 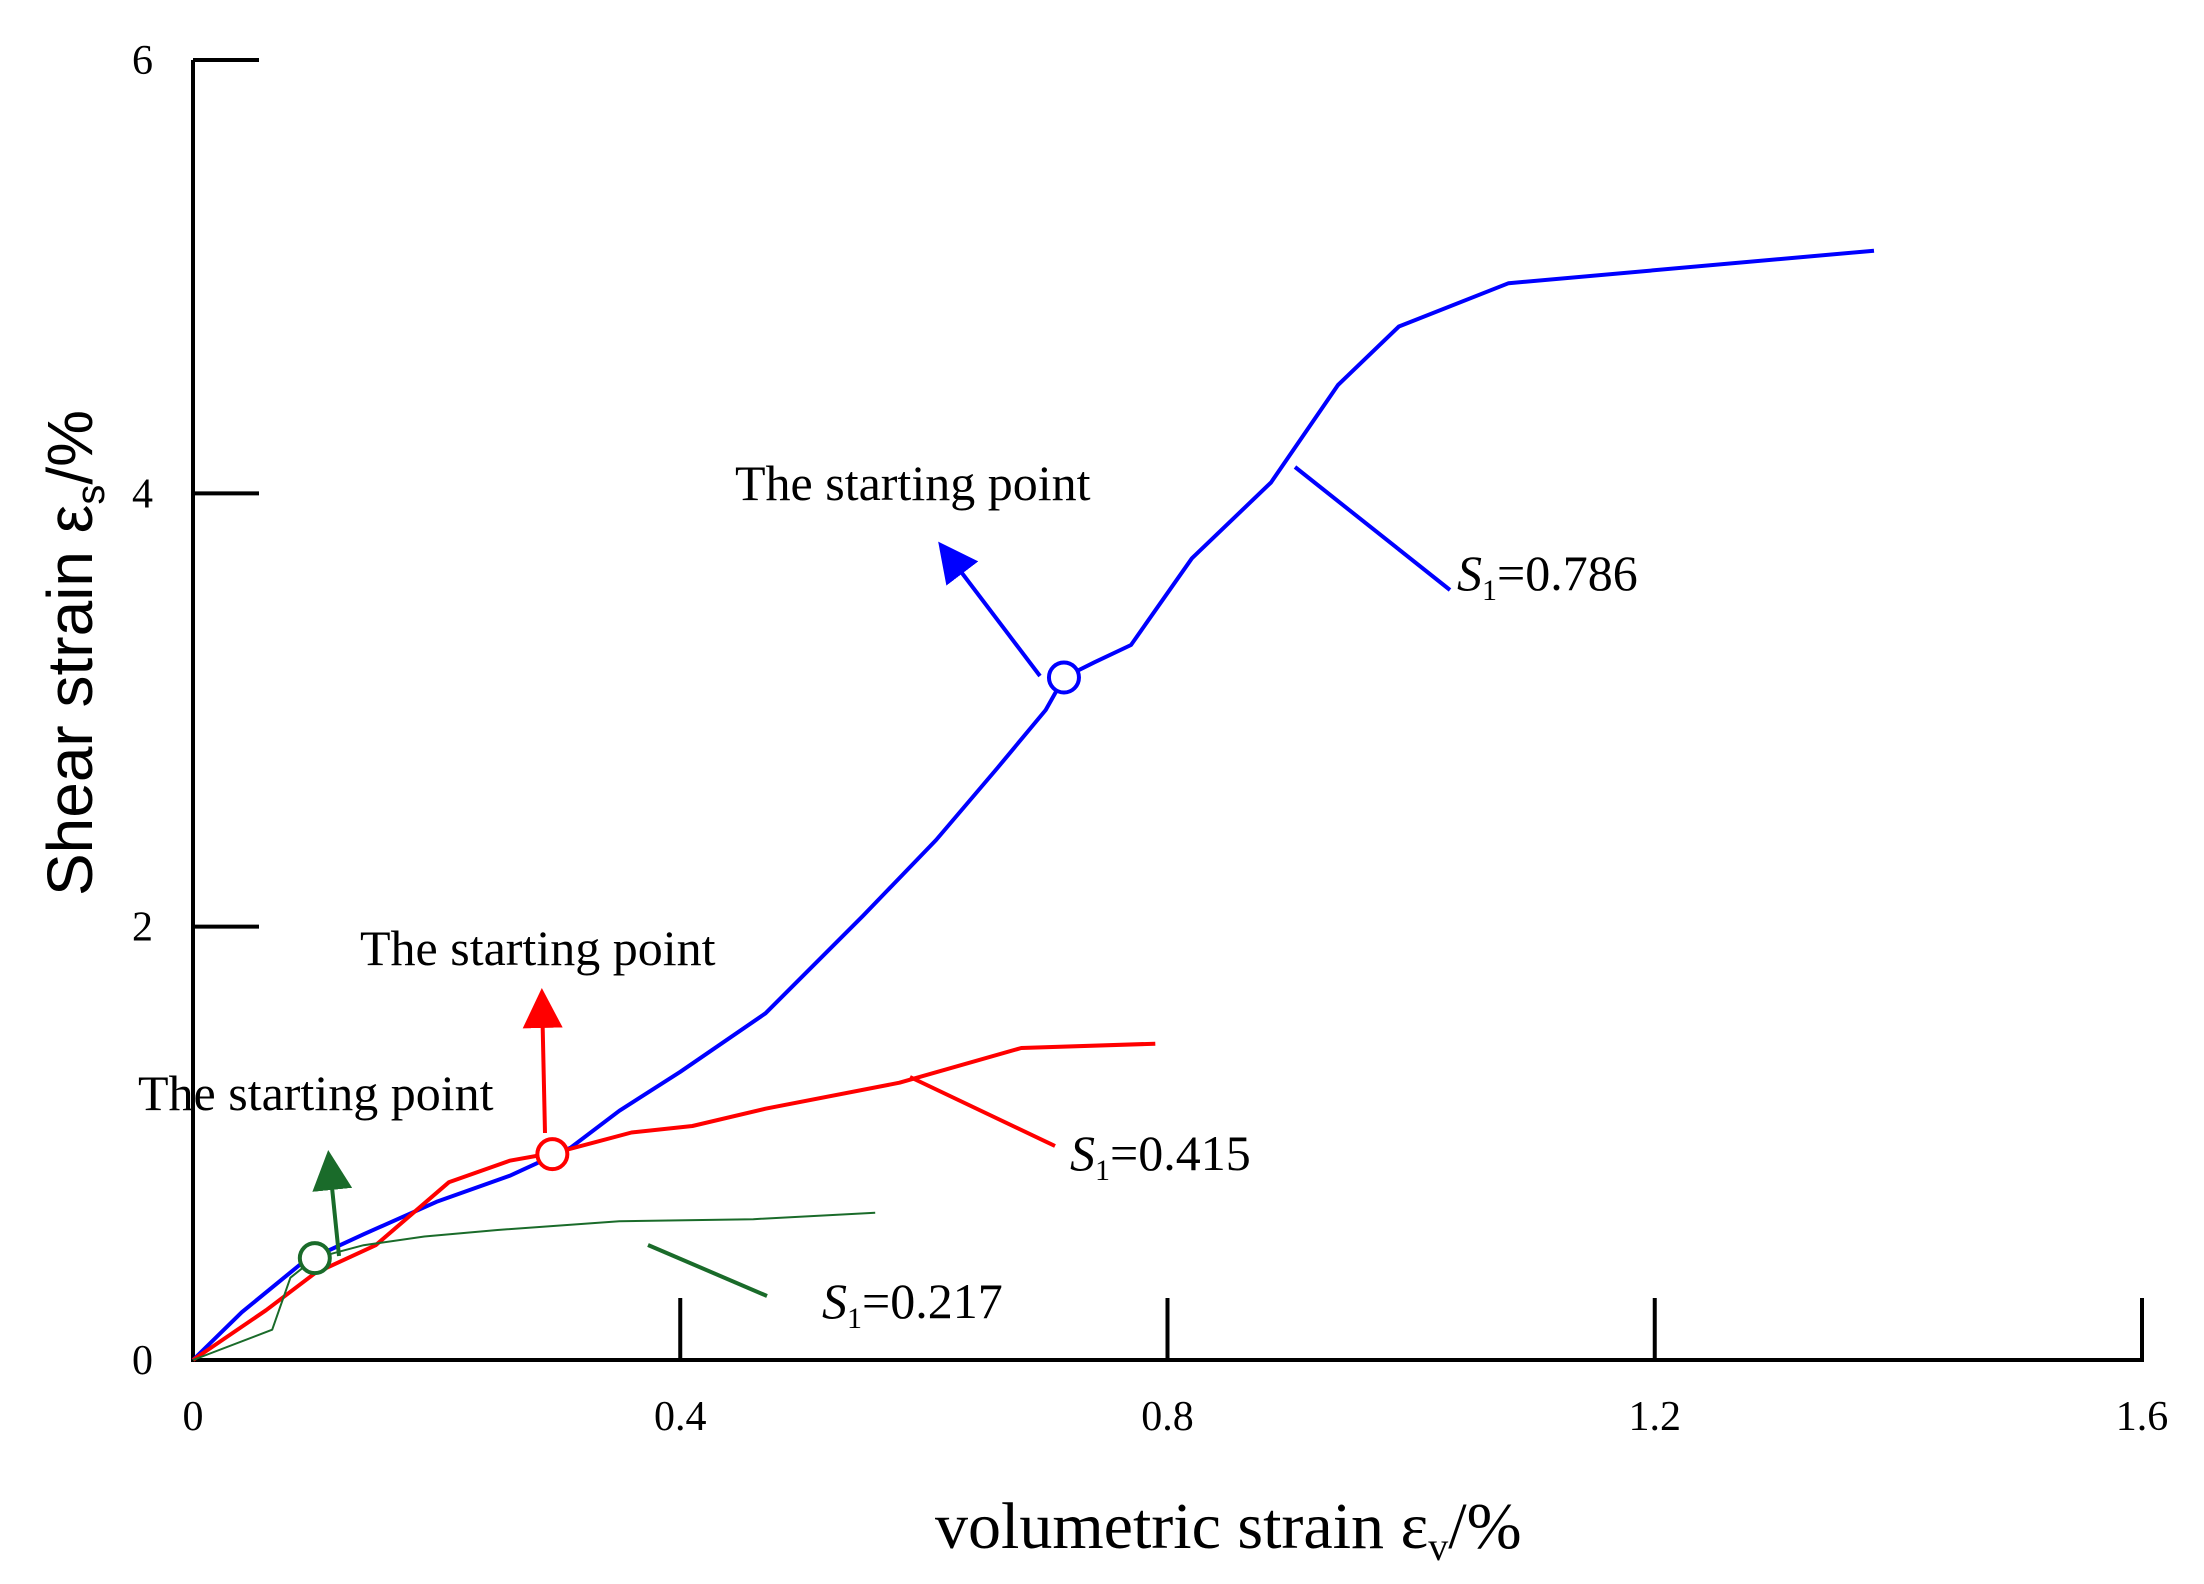 I want to click on y-tick-labels: 0 2 4 6, so click(x=142, y=711).